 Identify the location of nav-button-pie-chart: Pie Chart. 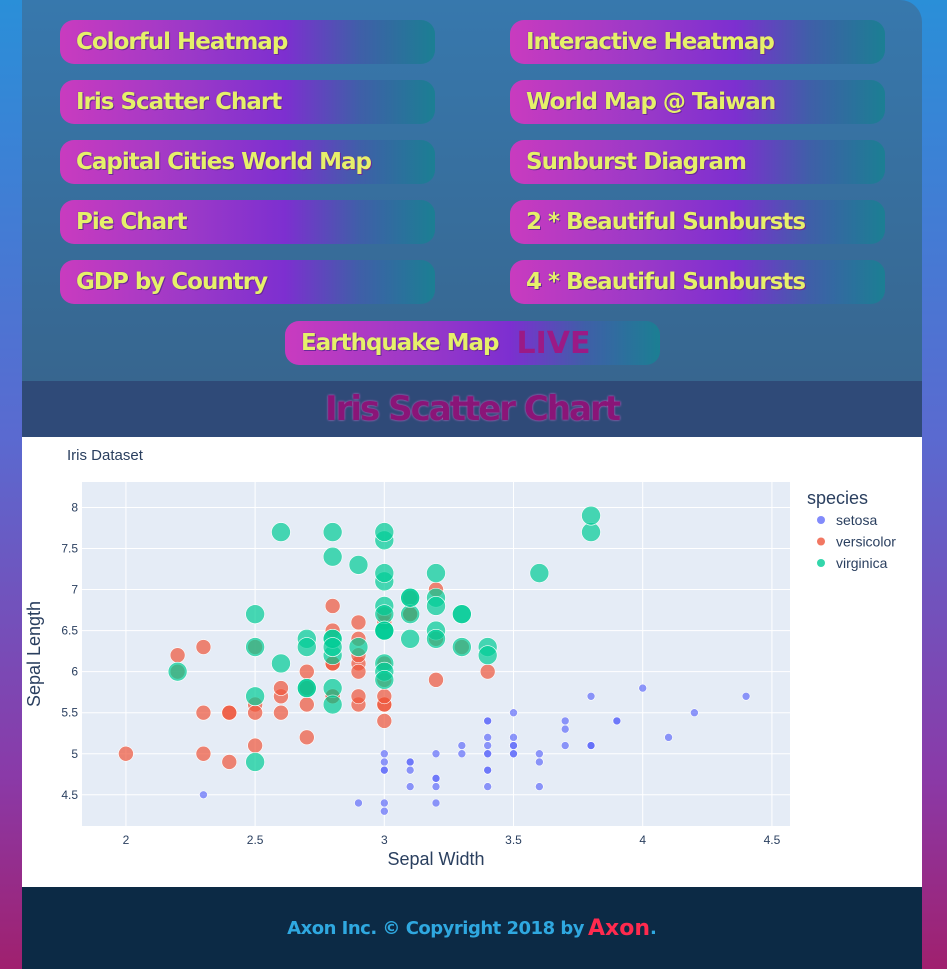
(247, 222).